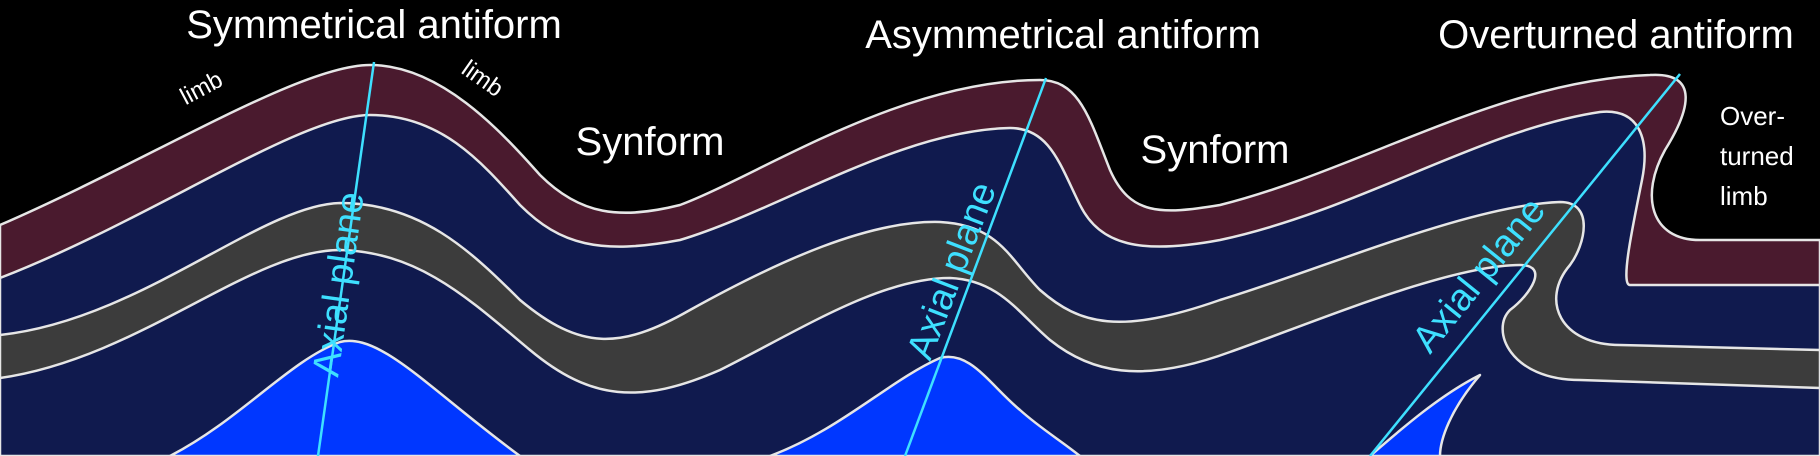 The image size is (1820, 456). What do you see at coordinates (1616, 35) in the screenshot?
I see `title-overturned-antiform: Overturned antiform` at bounding box center [1616, 35].